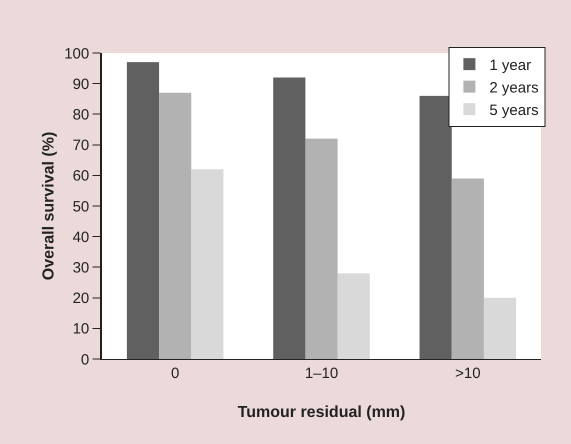  I want to click on y-tick-label: 80, so click(81, 115).